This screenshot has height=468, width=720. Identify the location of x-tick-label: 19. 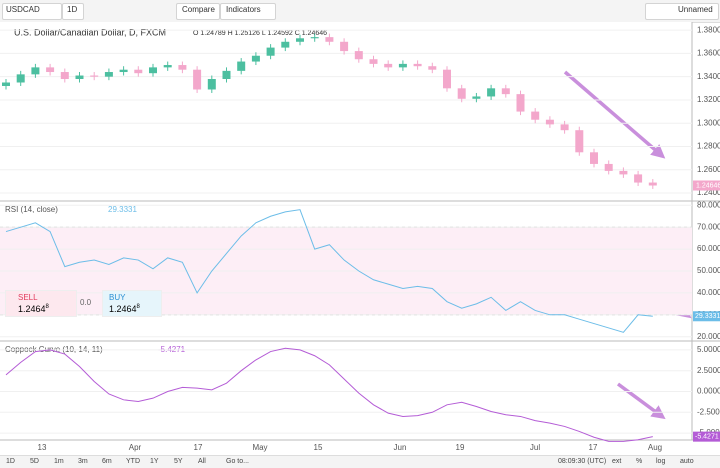
(460, 447).